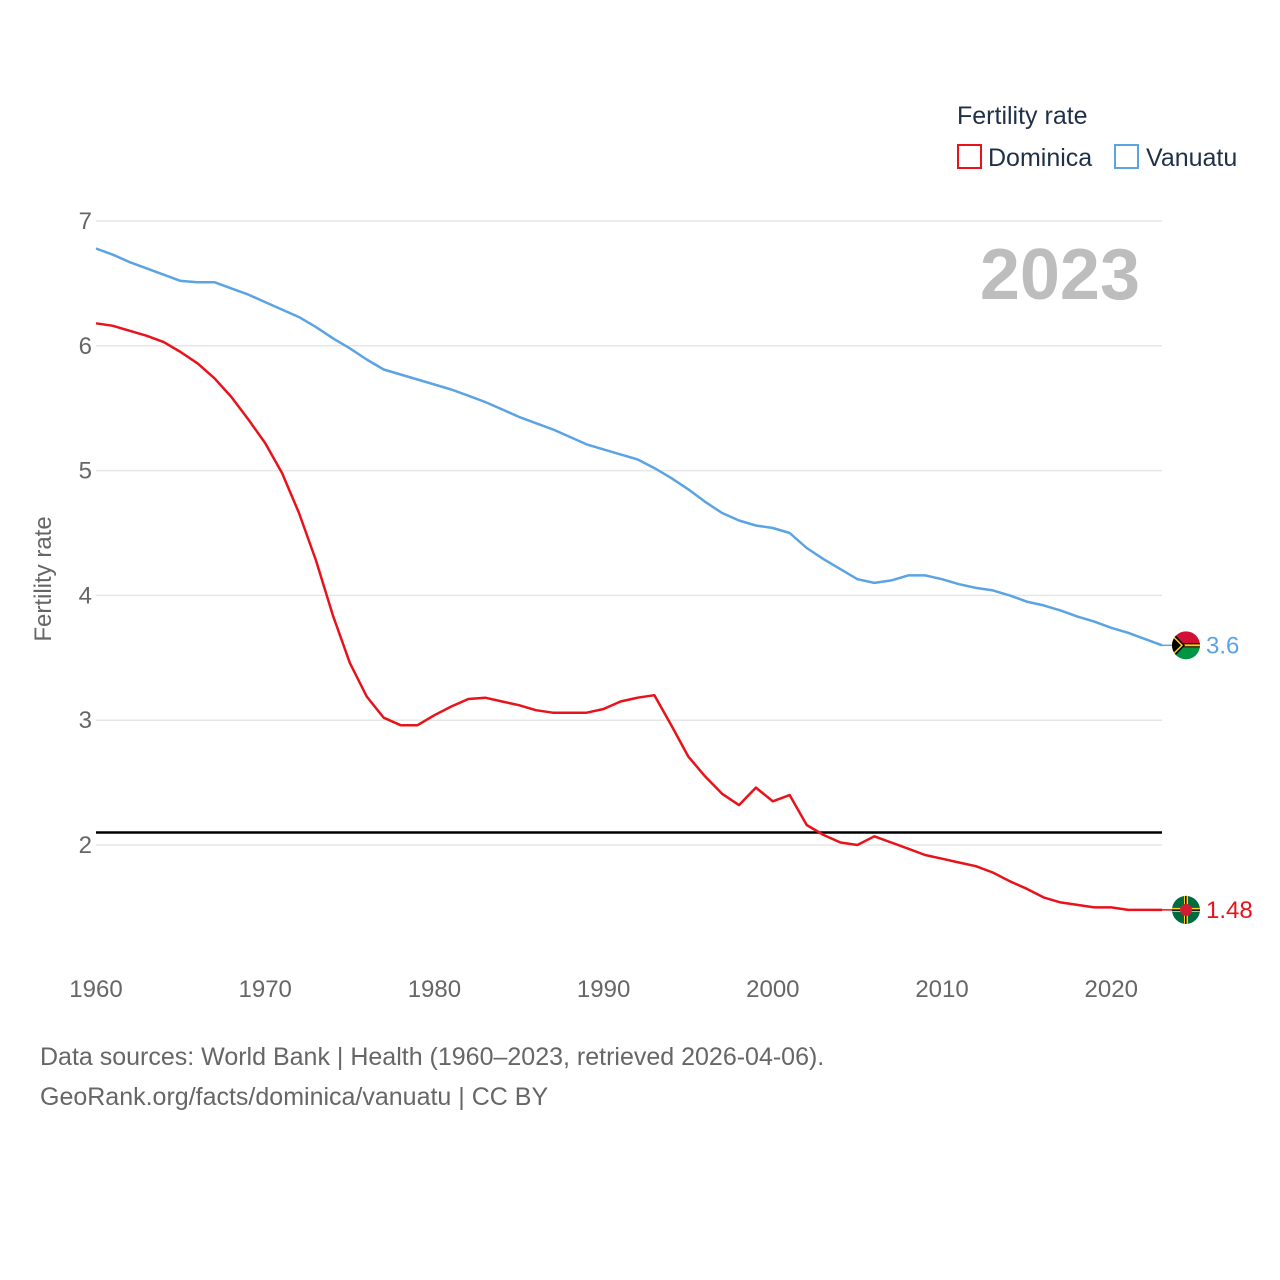  I want to click on end-value-label-dominica: 1.48, so click(1229, 910).